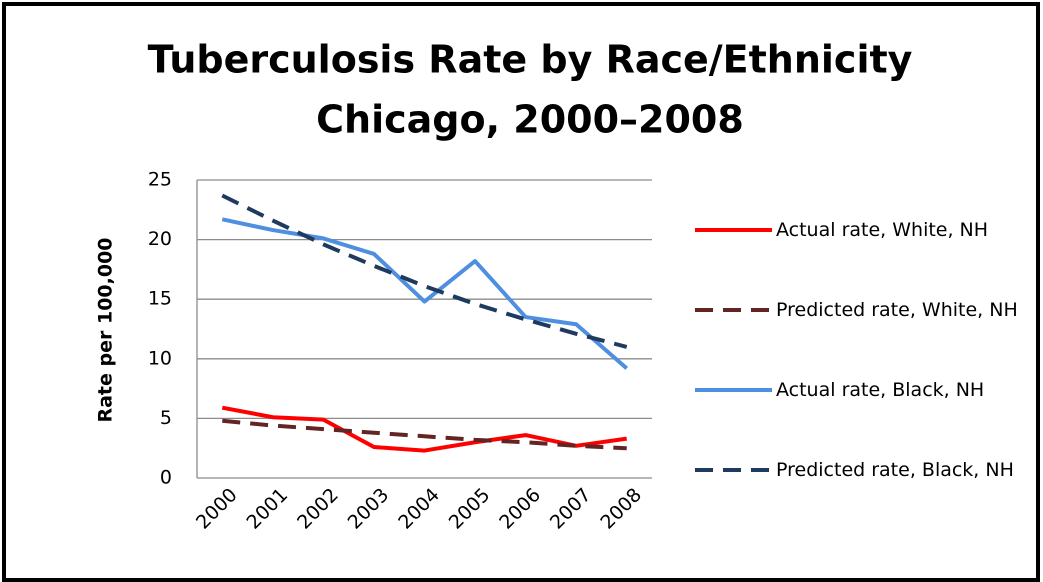 The width and height of the screenshot is (1043, 582). I want to click on legend-label: Predicted rate, Black, NH, so click(895, 470).